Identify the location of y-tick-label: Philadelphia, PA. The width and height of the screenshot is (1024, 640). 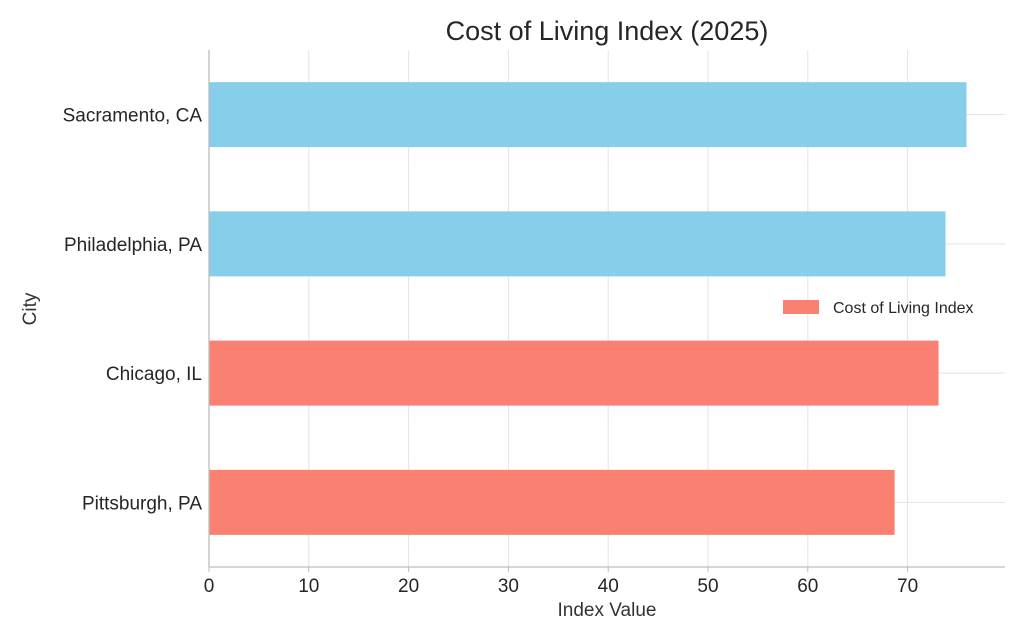
(133, 245).